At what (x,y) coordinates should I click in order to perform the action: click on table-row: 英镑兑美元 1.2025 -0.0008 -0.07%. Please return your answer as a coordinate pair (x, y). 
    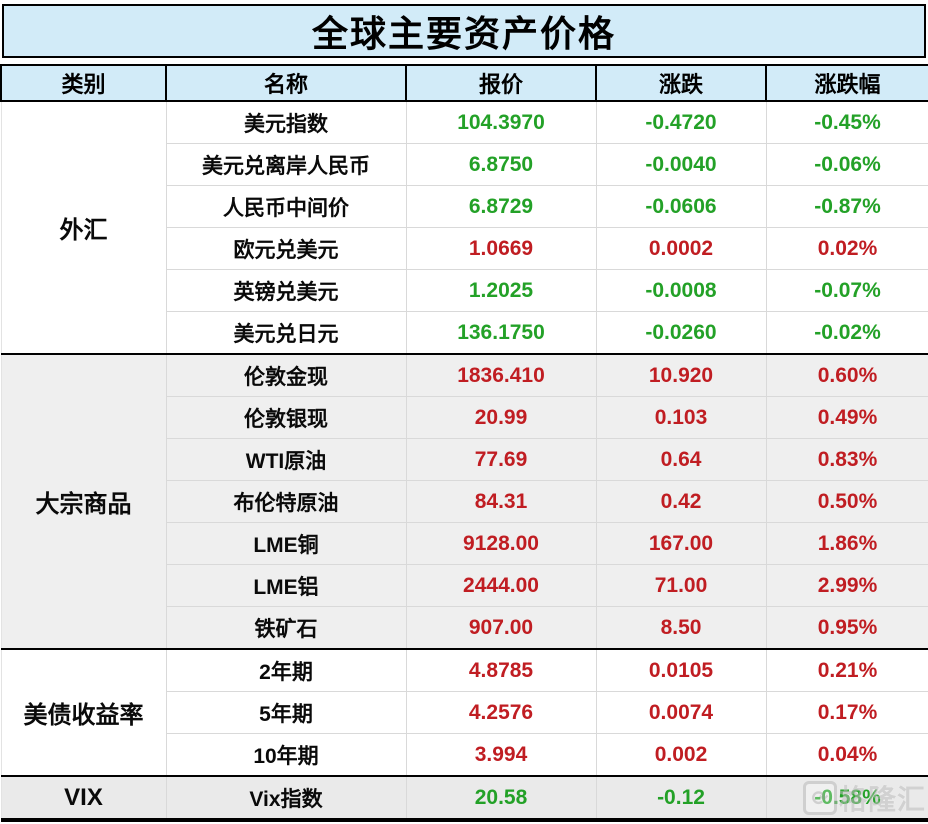
    Looking at the image, I should click on (464, 290).